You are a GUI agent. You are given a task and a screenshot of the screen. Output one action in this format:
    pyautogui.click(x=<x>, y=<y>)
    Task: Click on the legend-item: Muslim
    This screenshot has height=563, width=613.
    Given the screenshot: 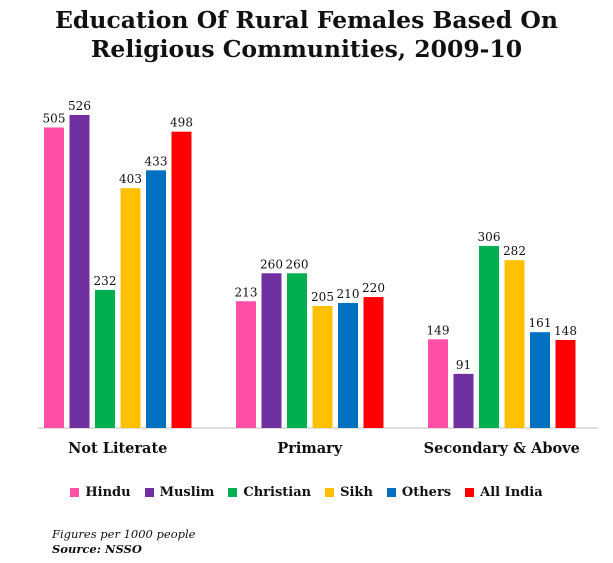 What is the action you would take?
    pyautogui.click(x=179, y=492)
    